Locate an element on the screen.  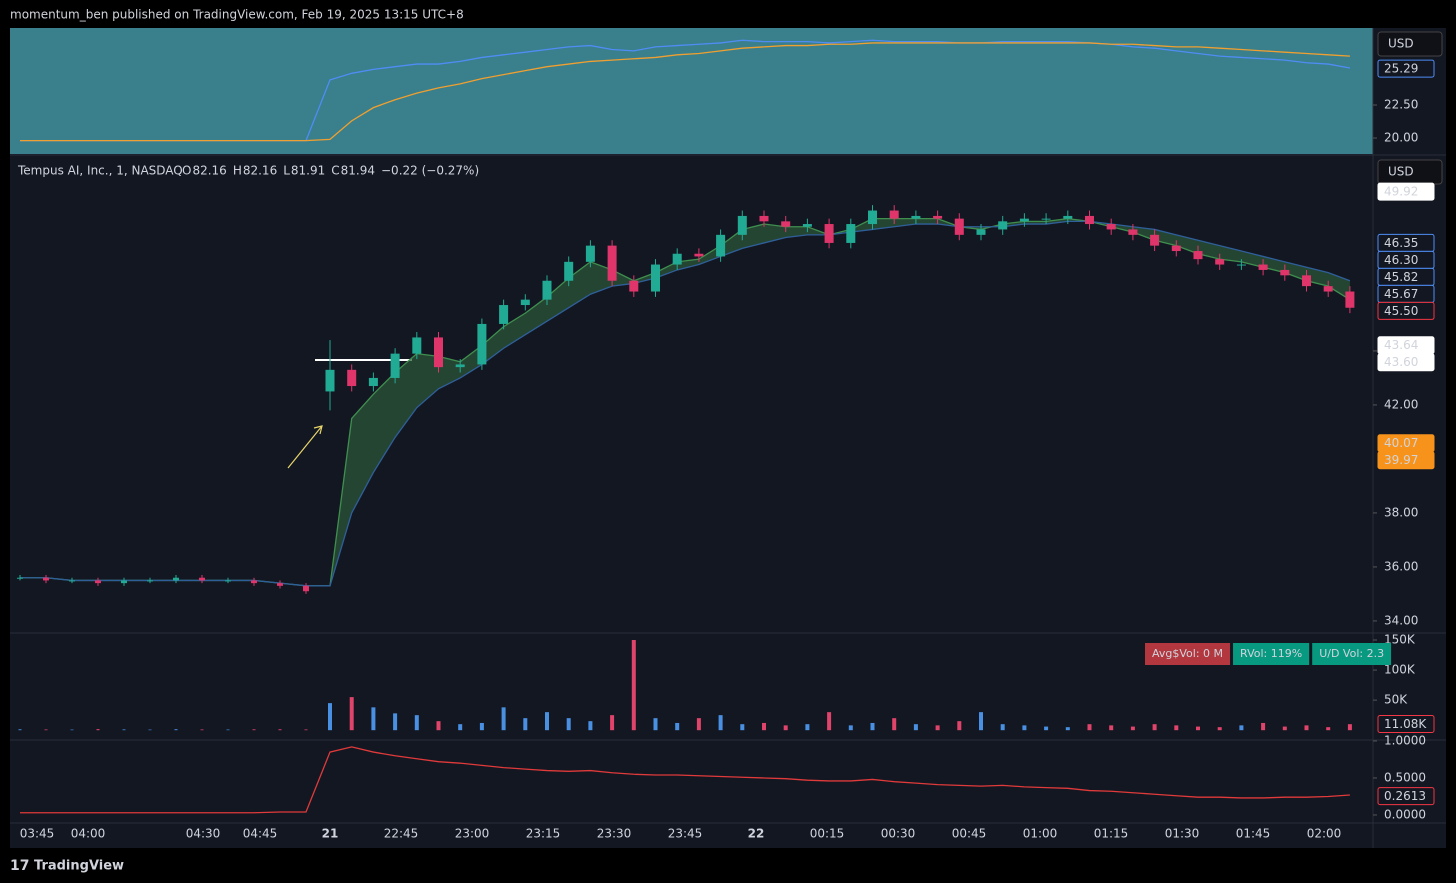
logo: 𝟭𝟳 is located at coordinates (19, 866).